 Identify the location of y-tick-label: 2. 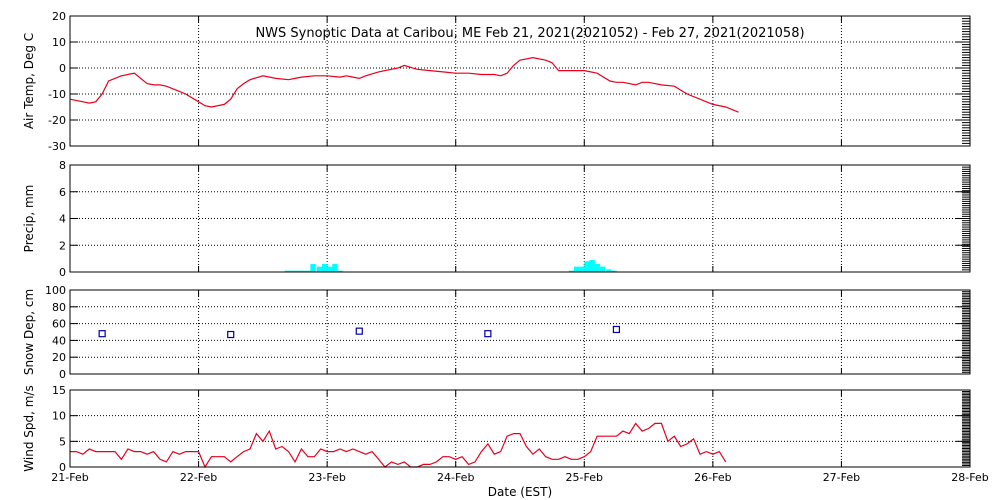
(62, 245).